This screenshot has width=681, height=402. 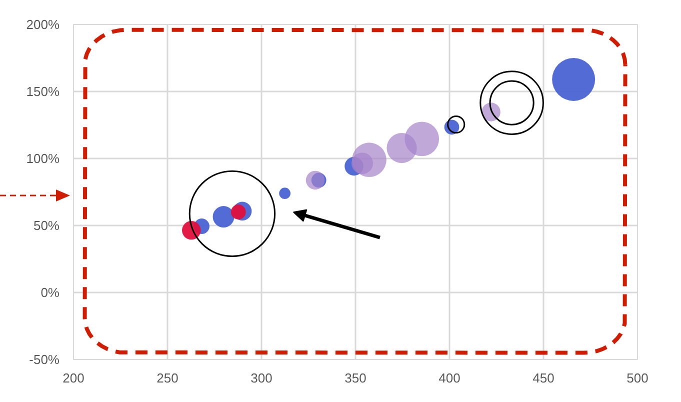 I want to click on y-tick-label: 50%, so click(x=46, y=225).